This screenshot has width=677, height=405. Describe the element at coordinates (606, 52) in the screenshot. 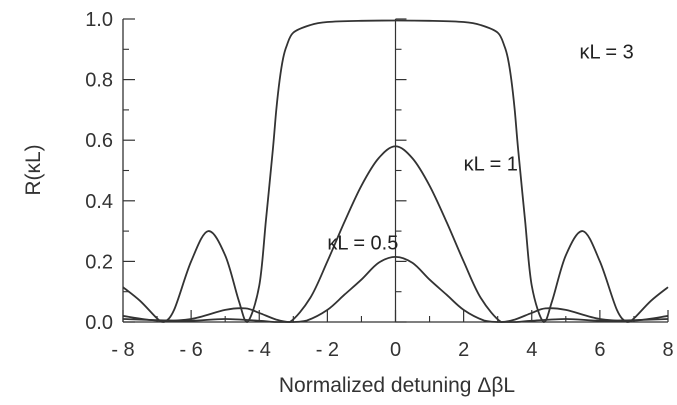

I see `label-kl-3: κL = 3` at that location.